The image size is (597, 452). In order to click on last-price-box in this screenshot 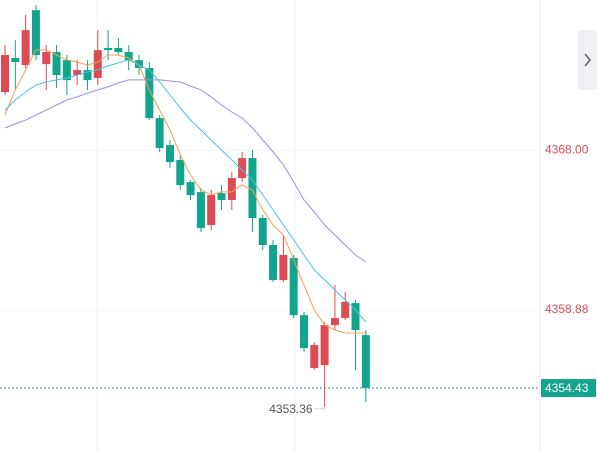, I will do `click(568, 388)`.